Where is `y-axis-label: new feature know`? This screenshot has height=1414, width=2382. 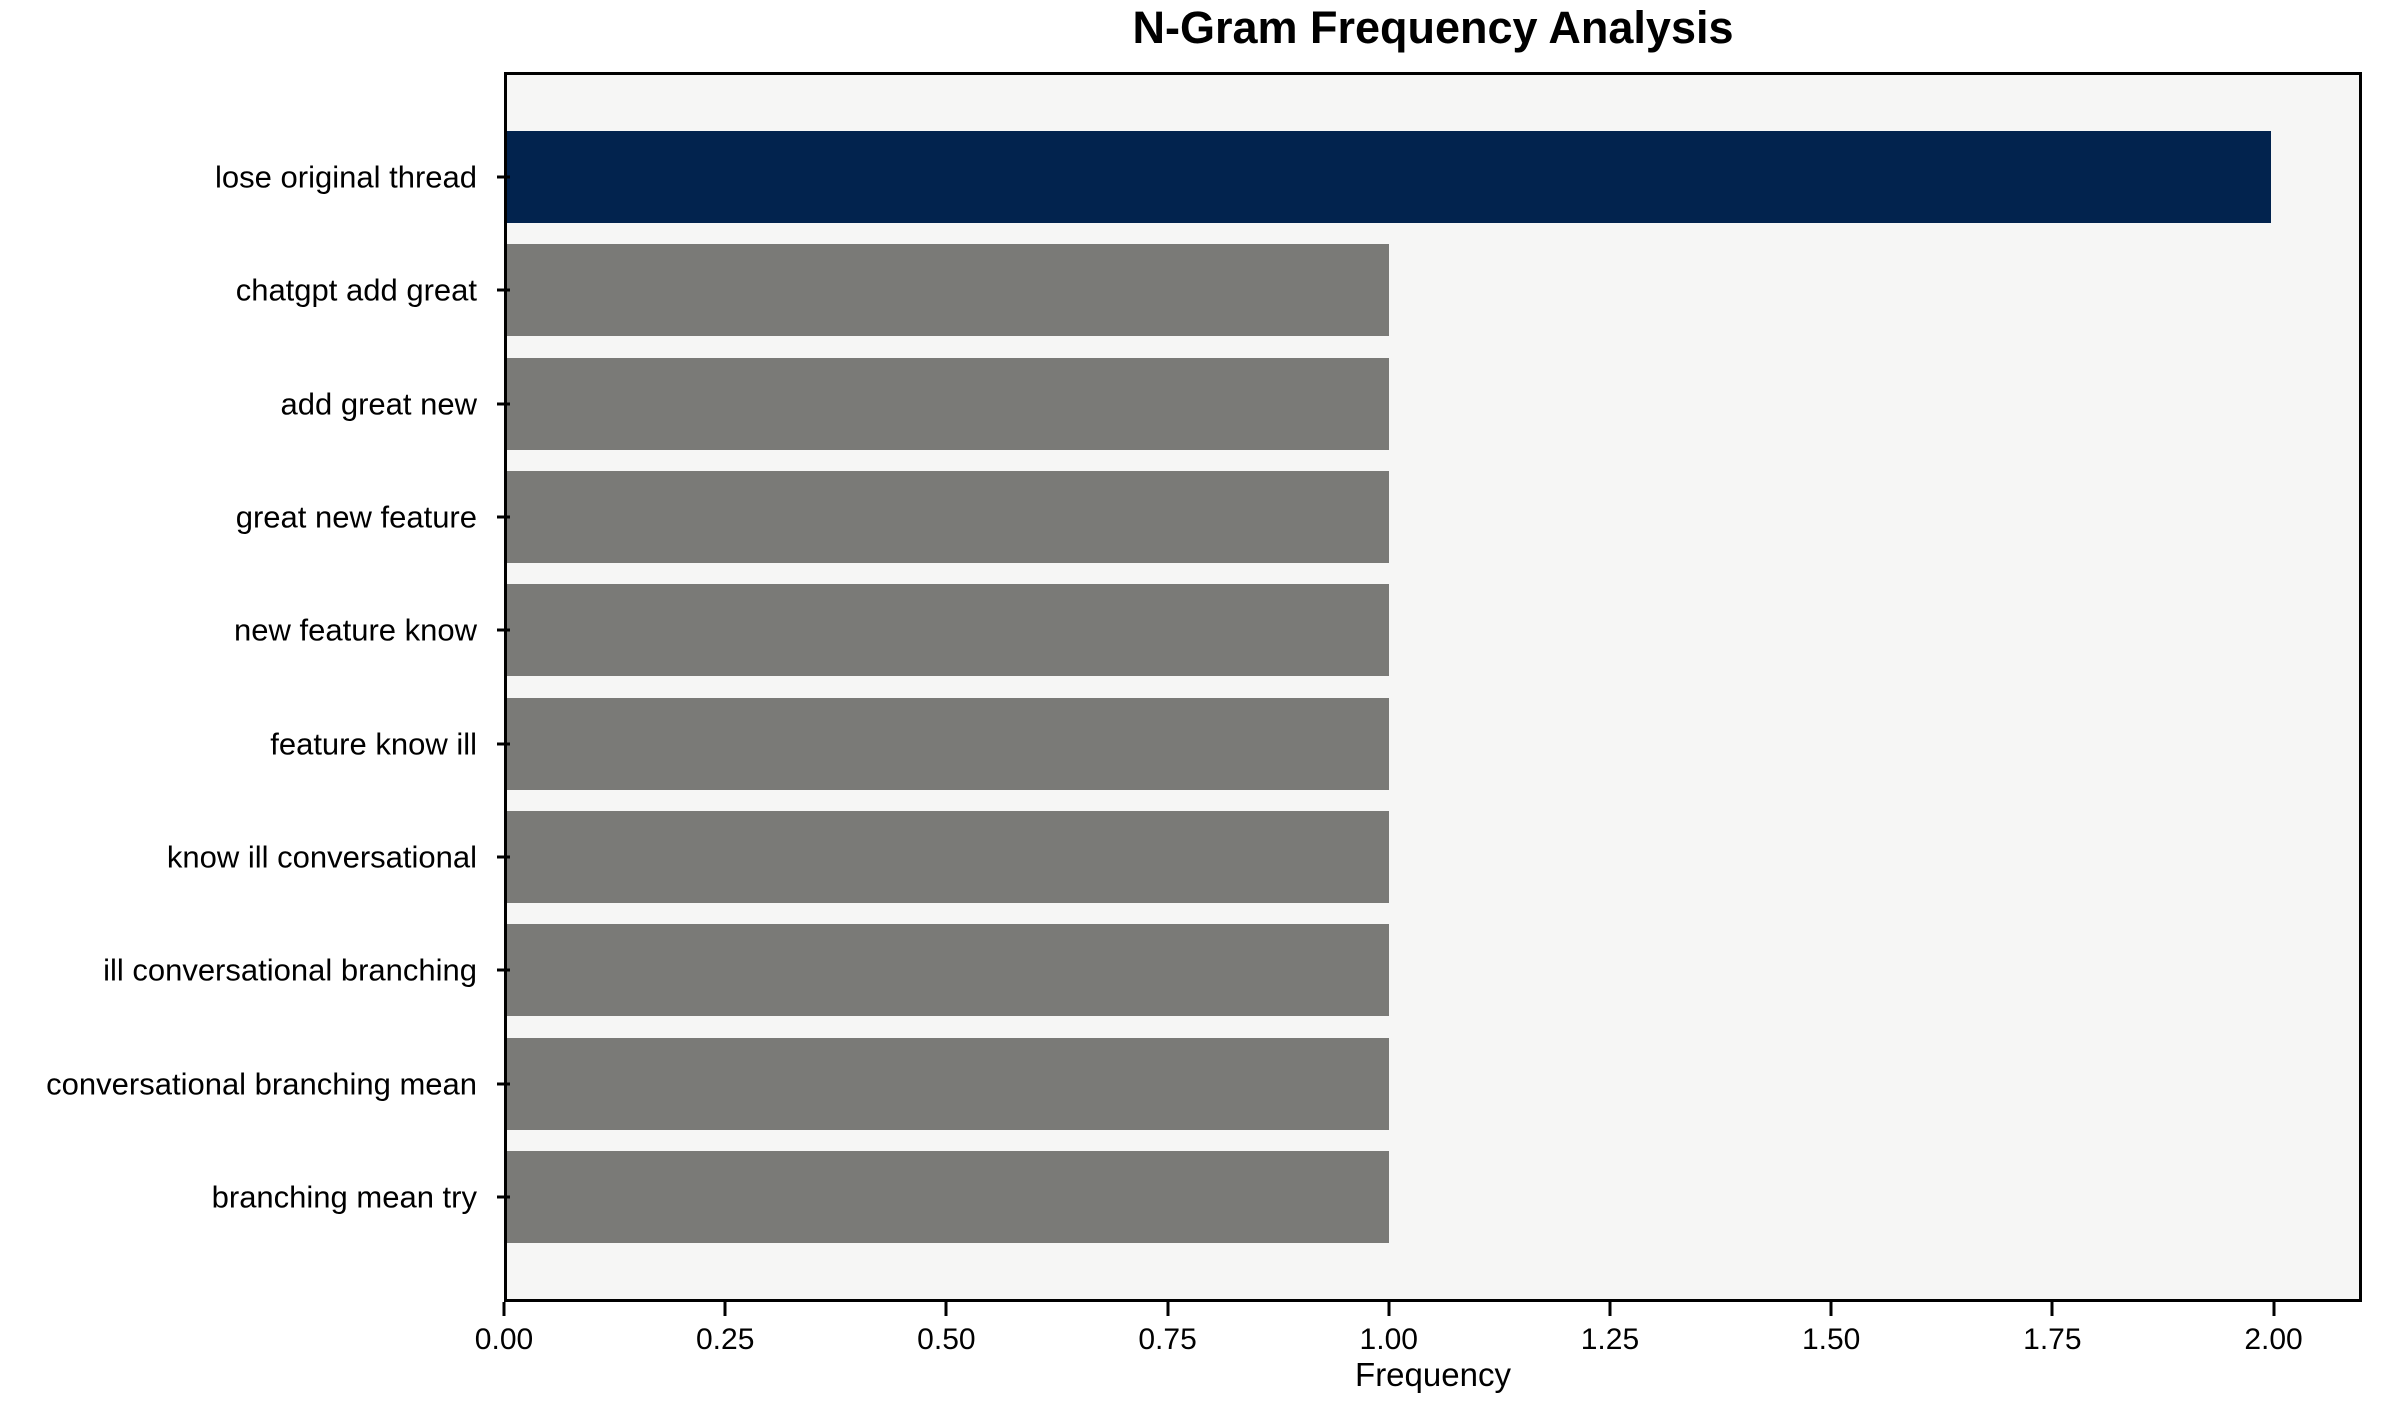
y-axis-label: new feature know is located at coordinates (355, 630).